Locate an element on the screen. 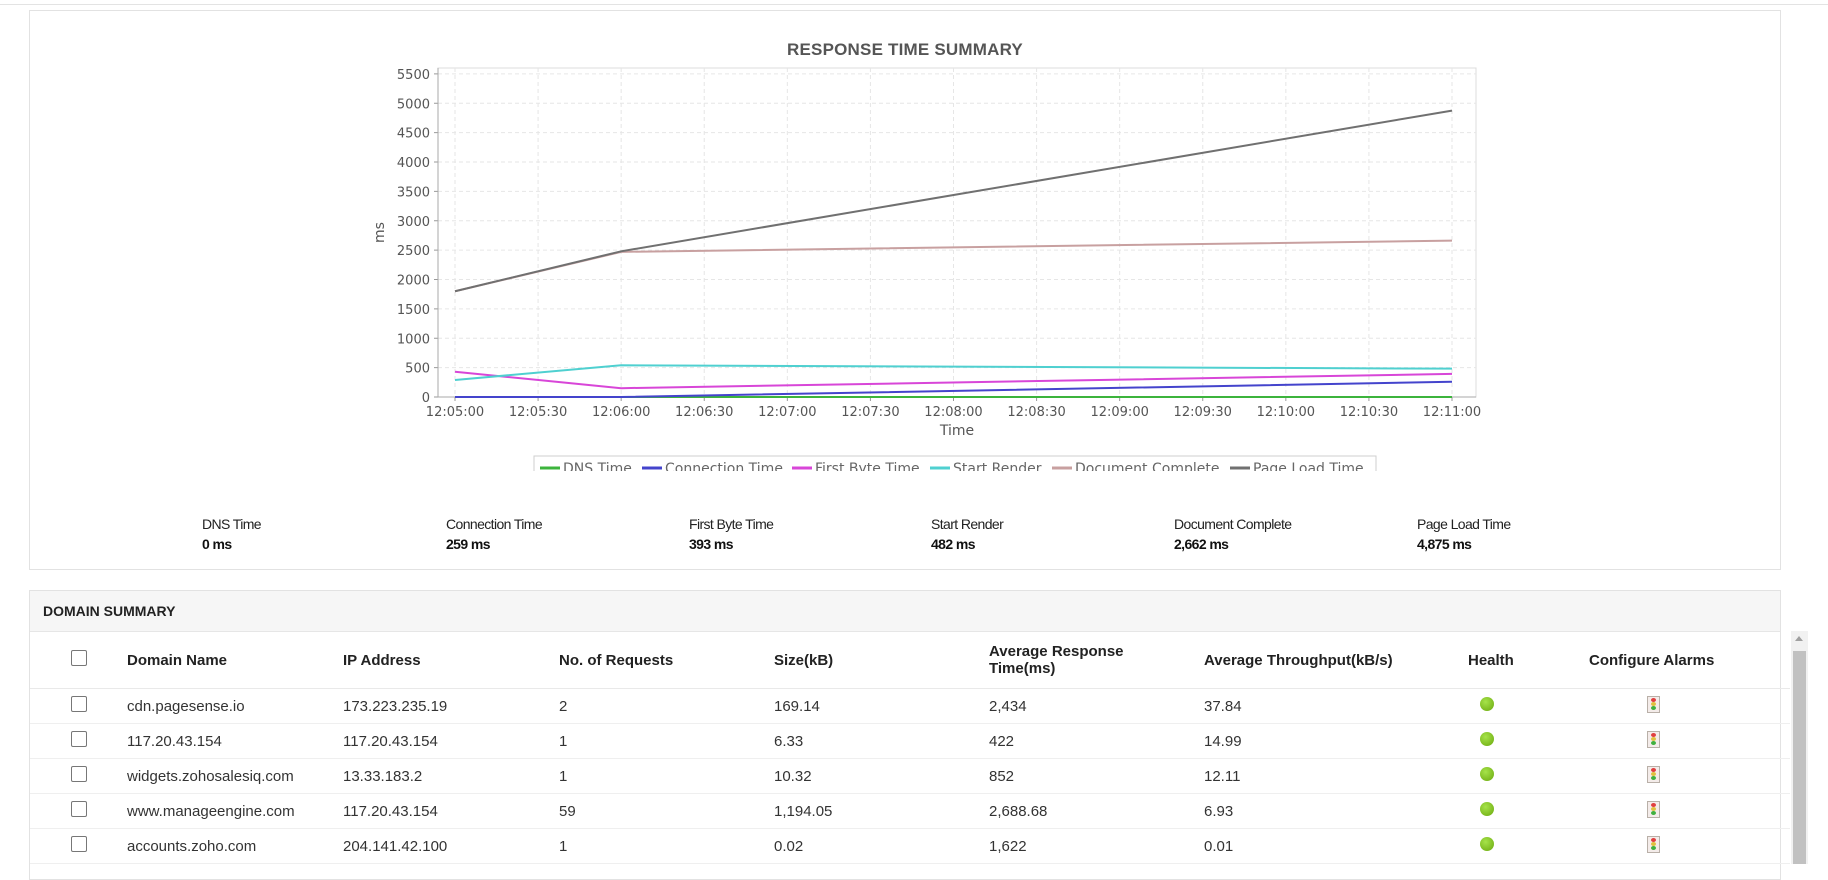 This screenshot has height=880, width=1828. summary-value: 259 ms is located at coordinates (468, 544).